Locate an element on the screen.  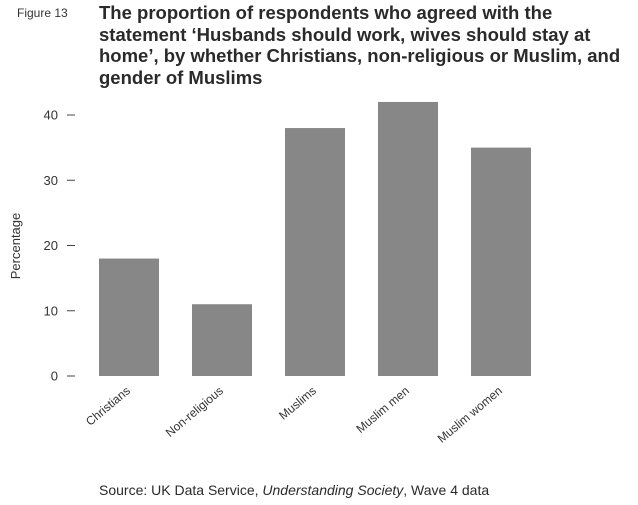
y-tick-label: 0 is located at coordinates (54, 376).